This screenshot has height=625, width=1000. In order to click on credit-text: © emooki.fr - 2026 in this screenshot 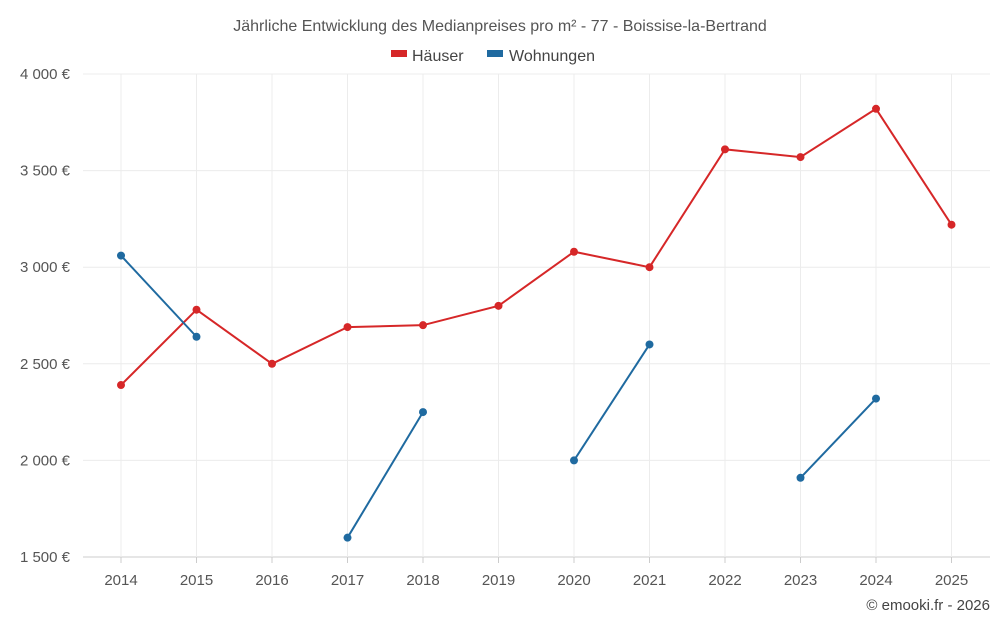, I will do `click(928, 605)`.